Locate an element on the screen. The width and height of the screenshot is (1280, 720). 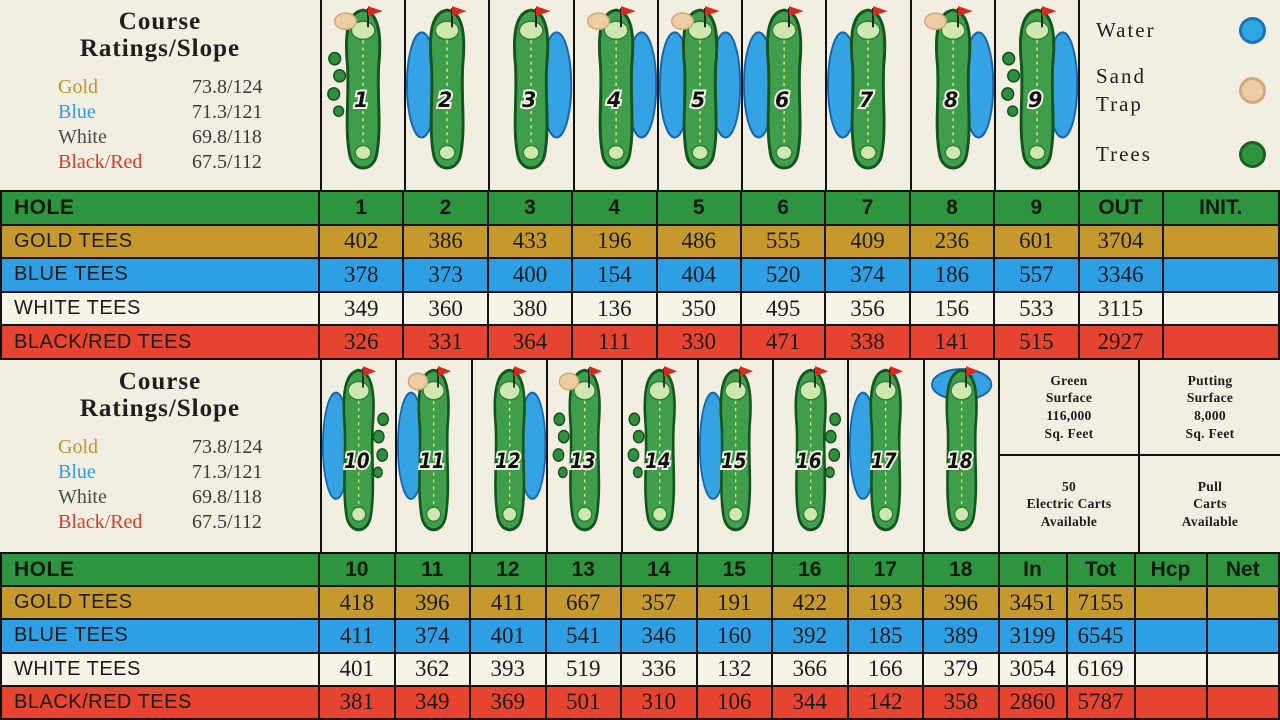
fairway is located at coordinates (660, 450).